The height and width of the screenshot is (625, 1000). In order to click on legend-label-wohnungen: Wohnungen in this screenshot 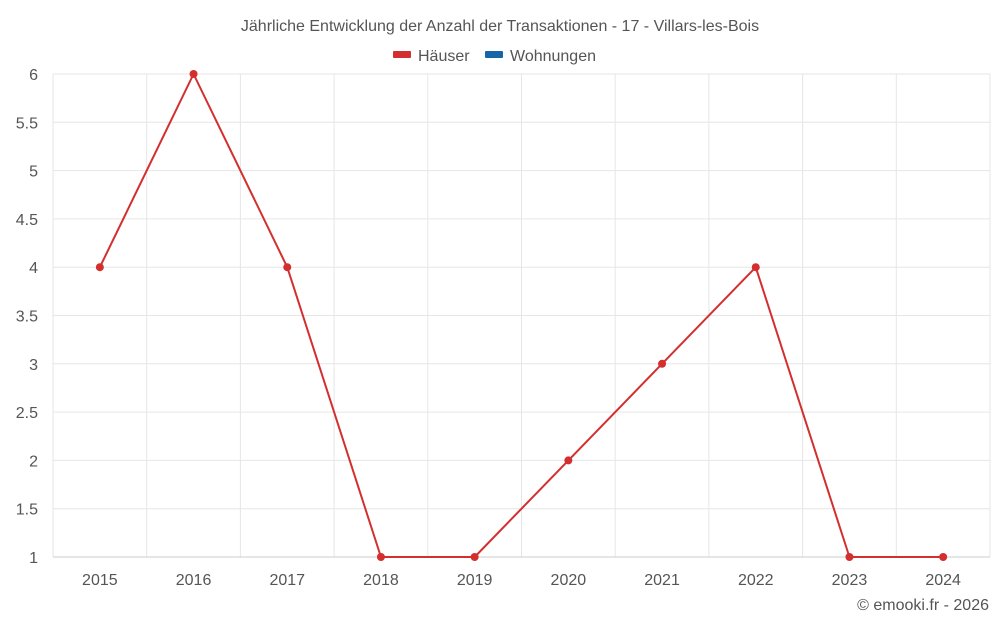, I will do `click(553, 56)`.